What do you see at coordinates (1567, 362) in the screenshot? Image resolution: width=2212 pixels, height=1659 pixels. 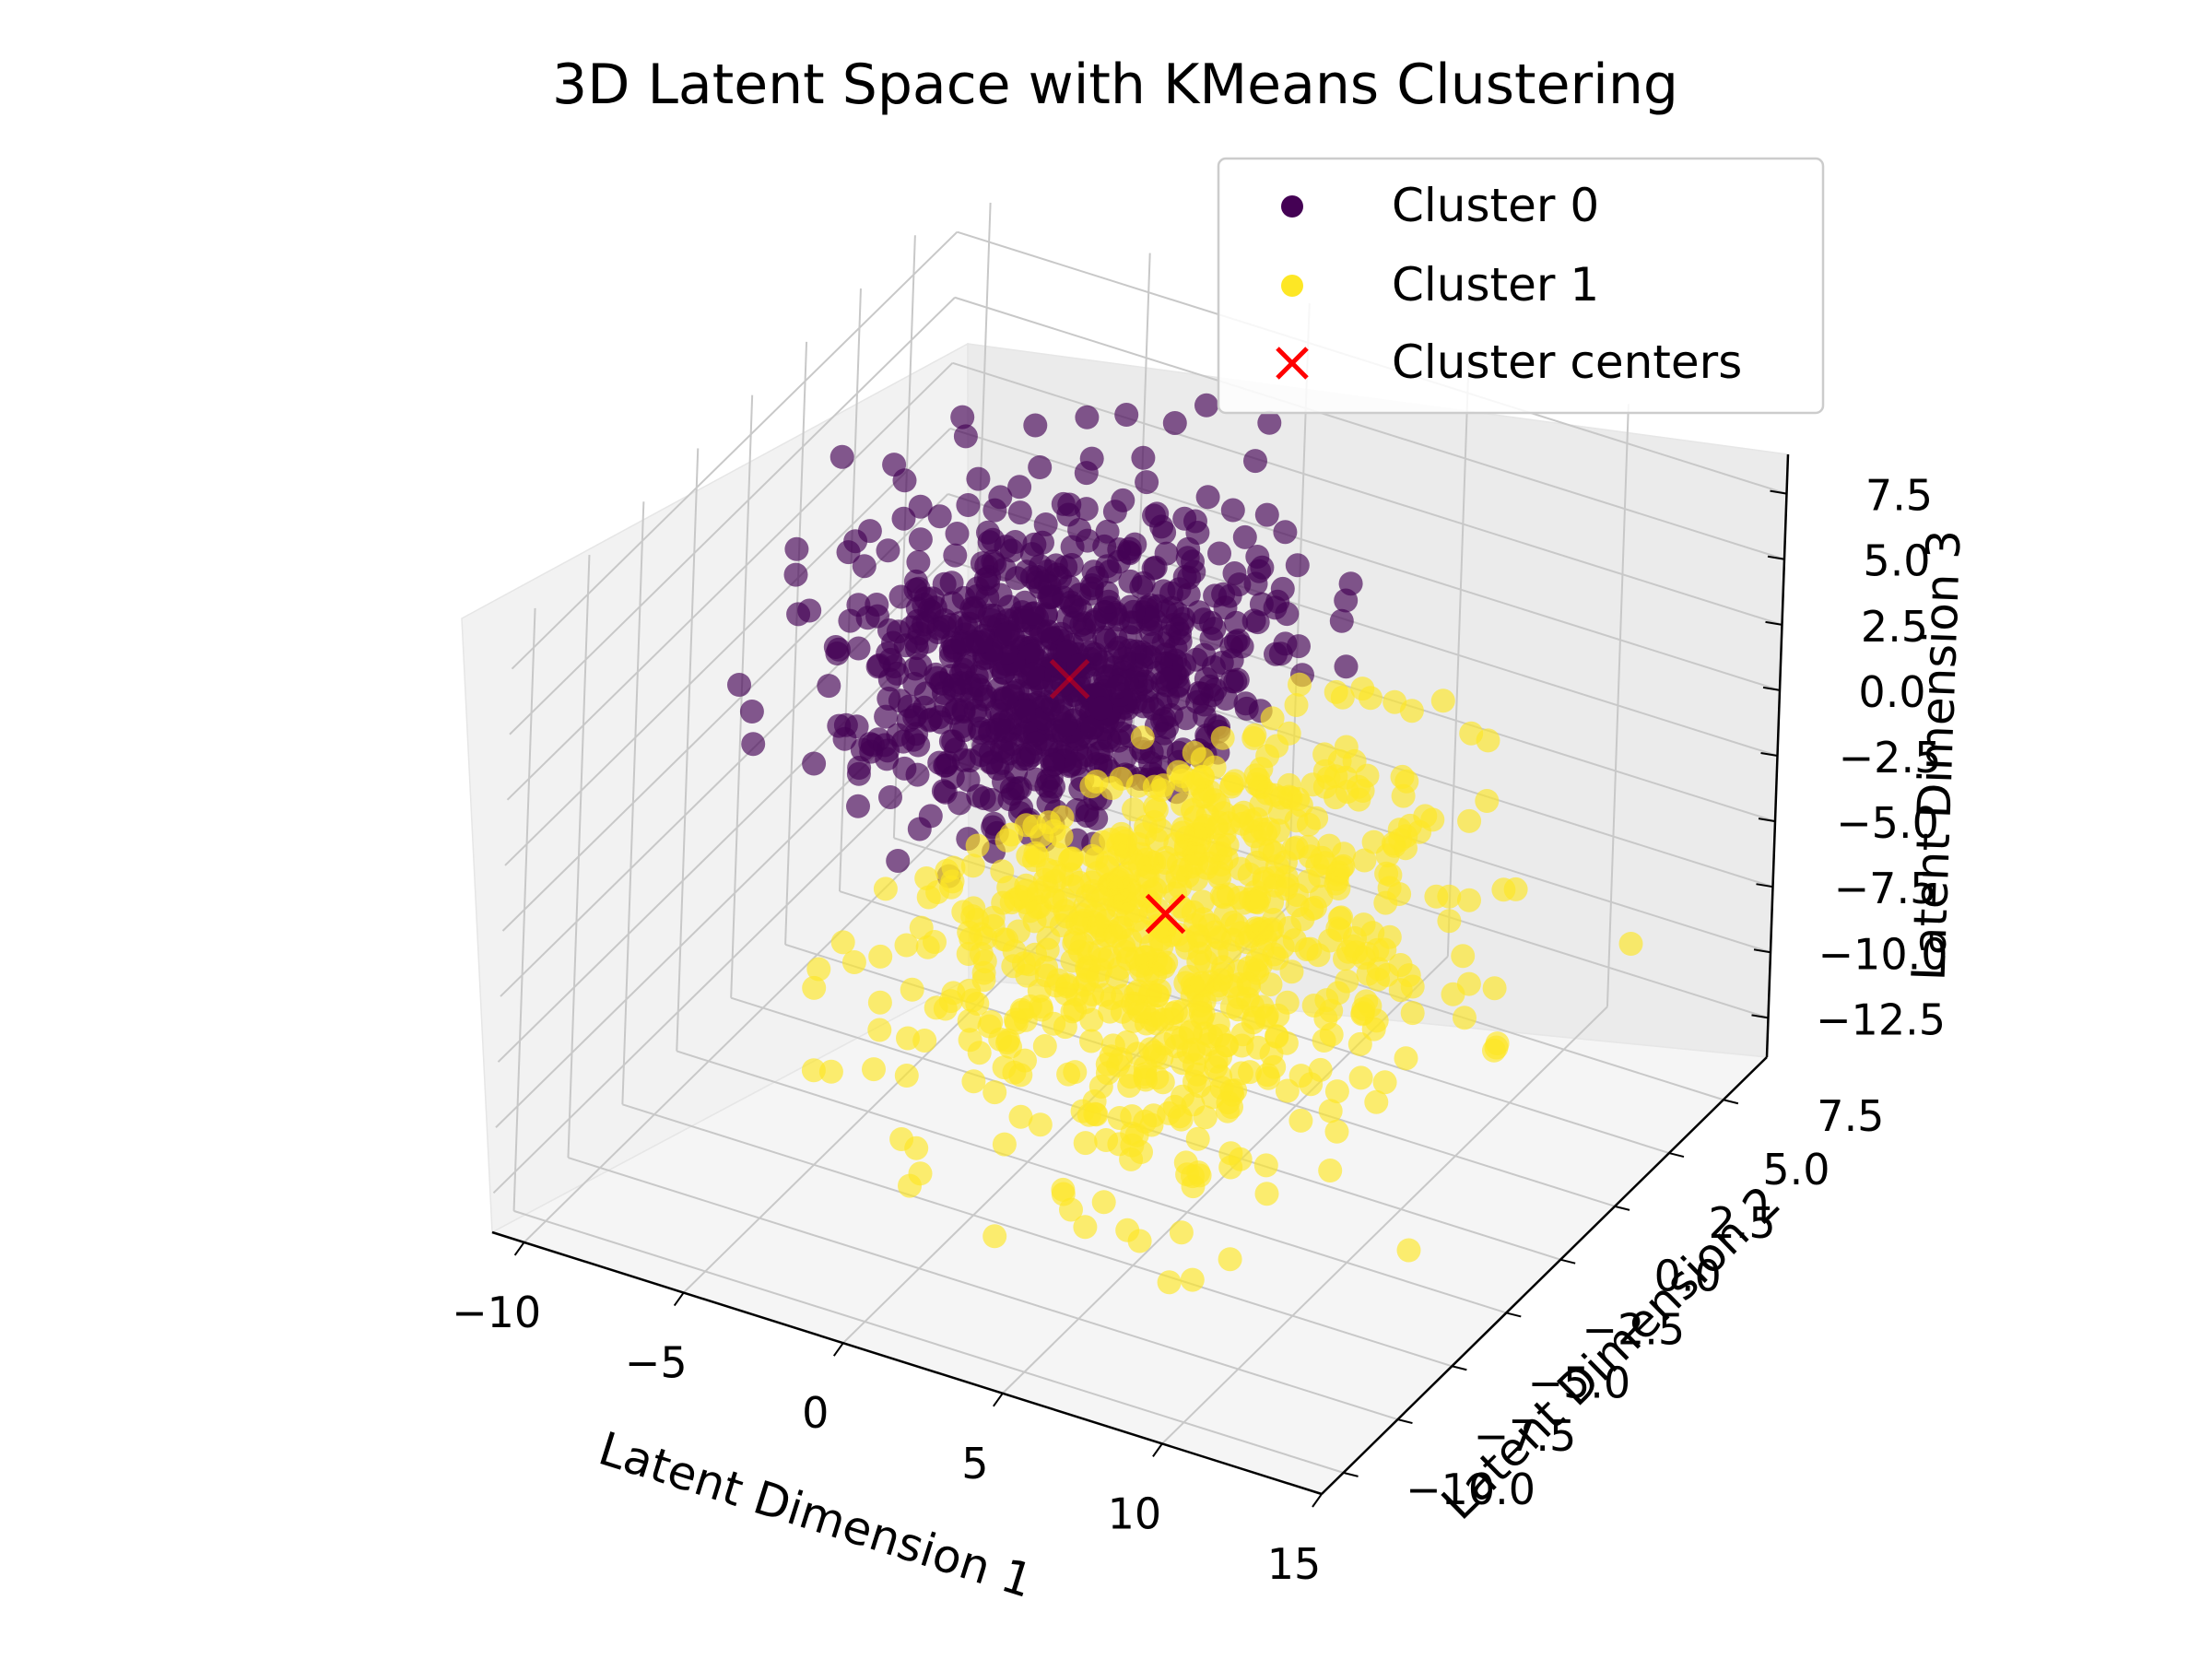 I see `legend-label-centers: Cluster centers` at bounding box center [1567, 362].